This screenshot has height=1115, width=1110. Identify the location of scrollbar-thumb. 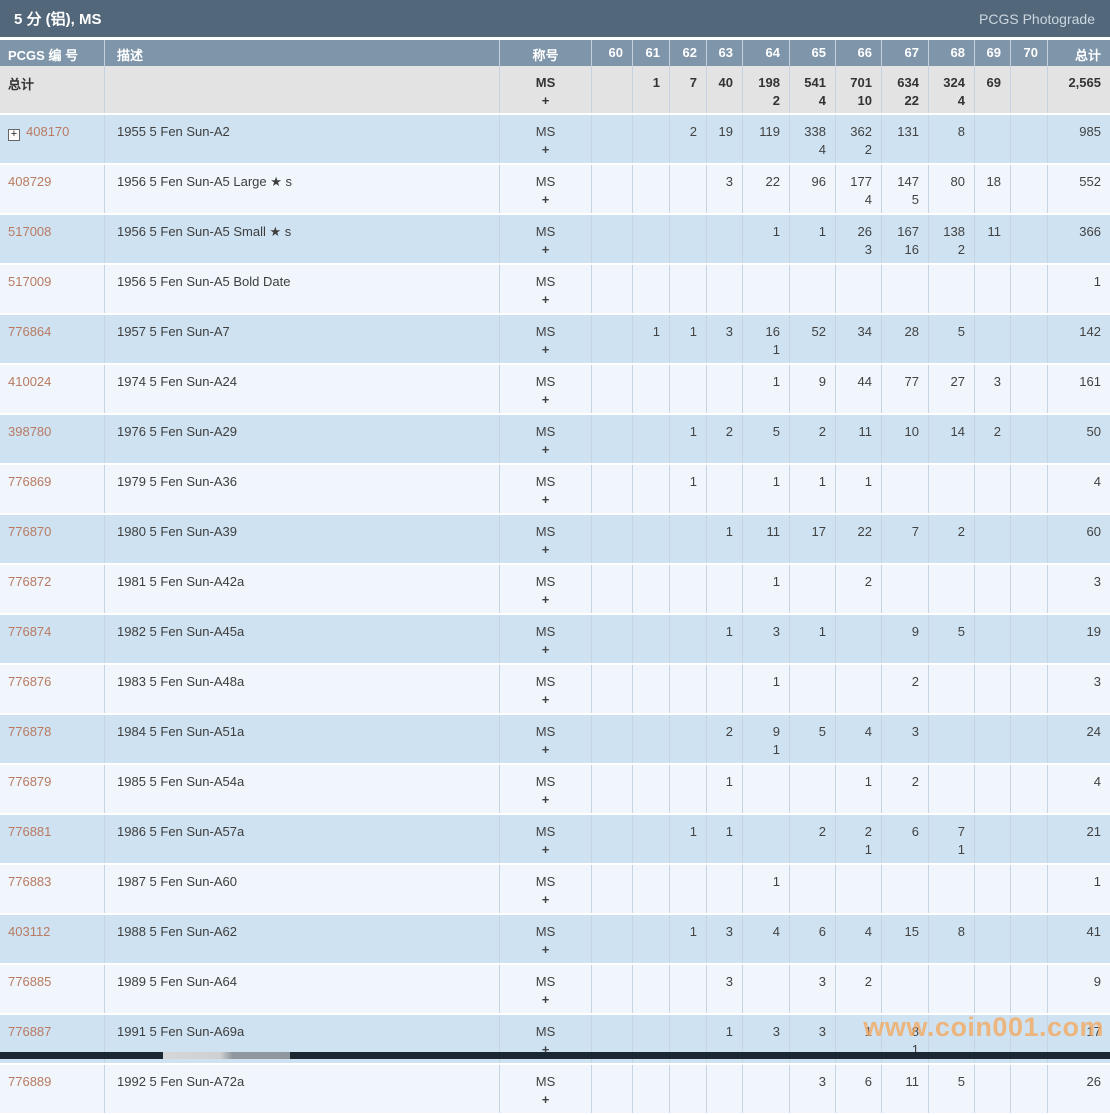
(226, 1055).